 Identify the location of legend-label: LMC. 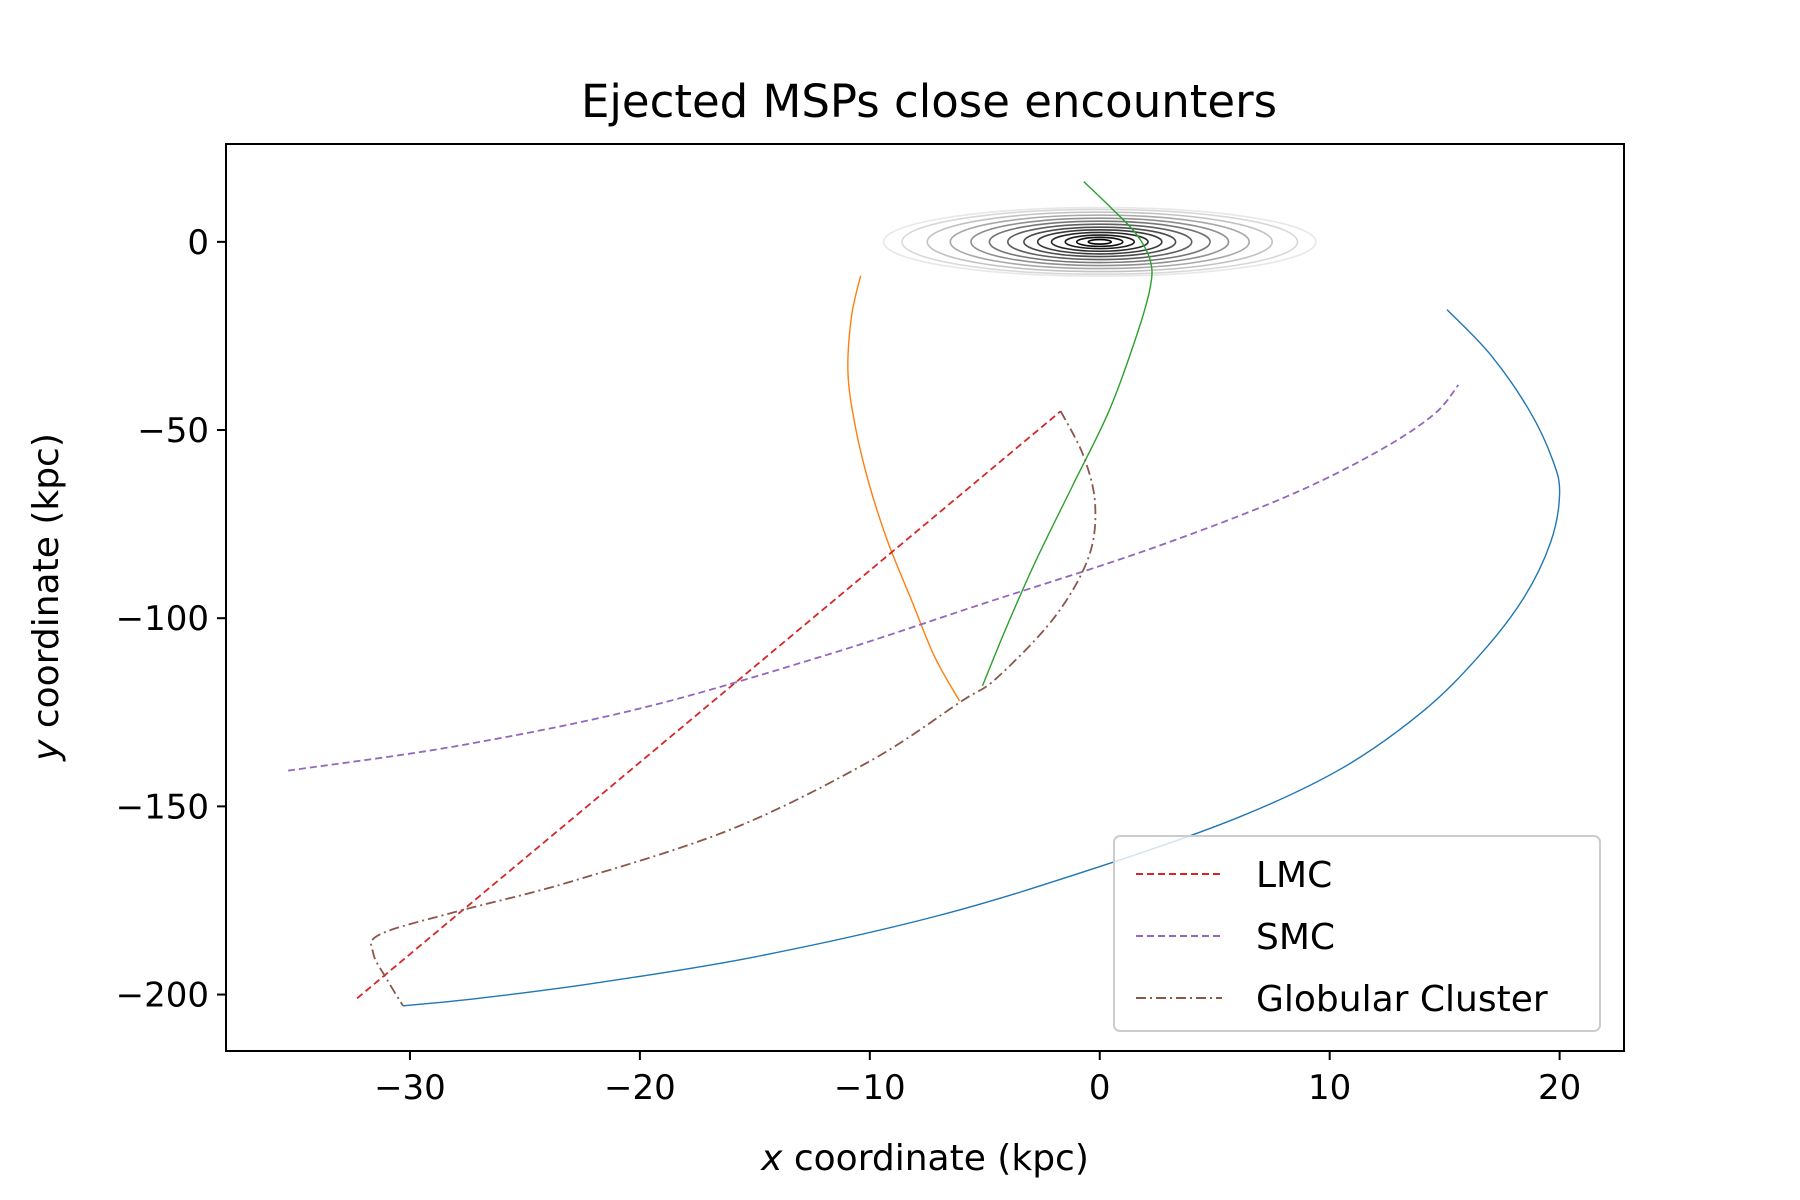
(1294, 875).